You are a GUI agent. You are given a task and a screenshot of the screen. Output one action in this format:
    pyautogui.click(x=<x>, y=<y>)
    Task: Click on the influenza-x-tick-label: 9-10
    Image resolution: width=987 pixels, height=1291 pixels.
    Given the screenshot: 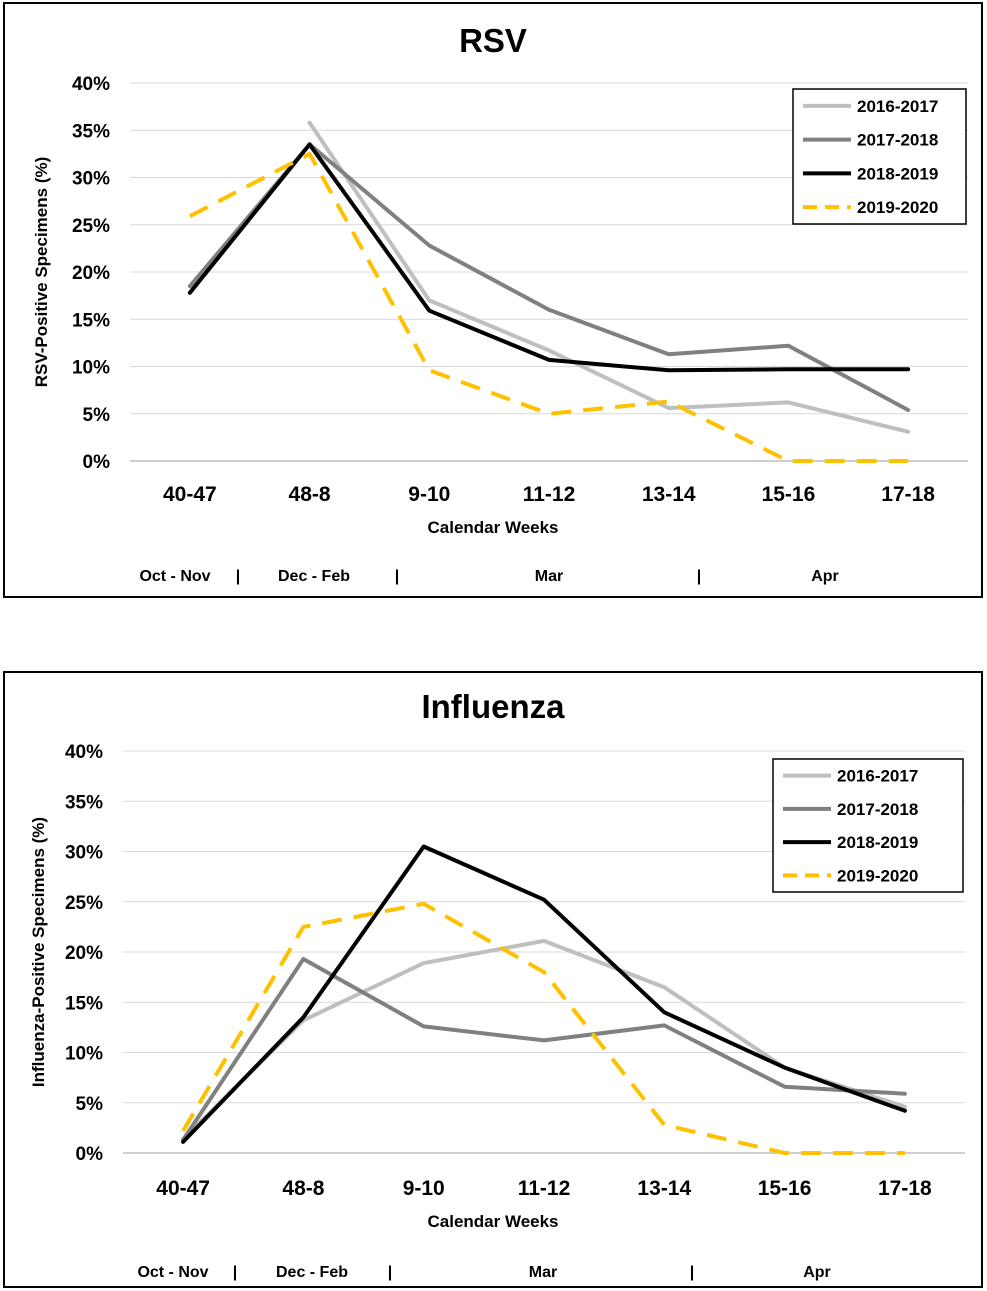 What is the action you would take?
    pyautogui.click(x=424, y=1188)
    